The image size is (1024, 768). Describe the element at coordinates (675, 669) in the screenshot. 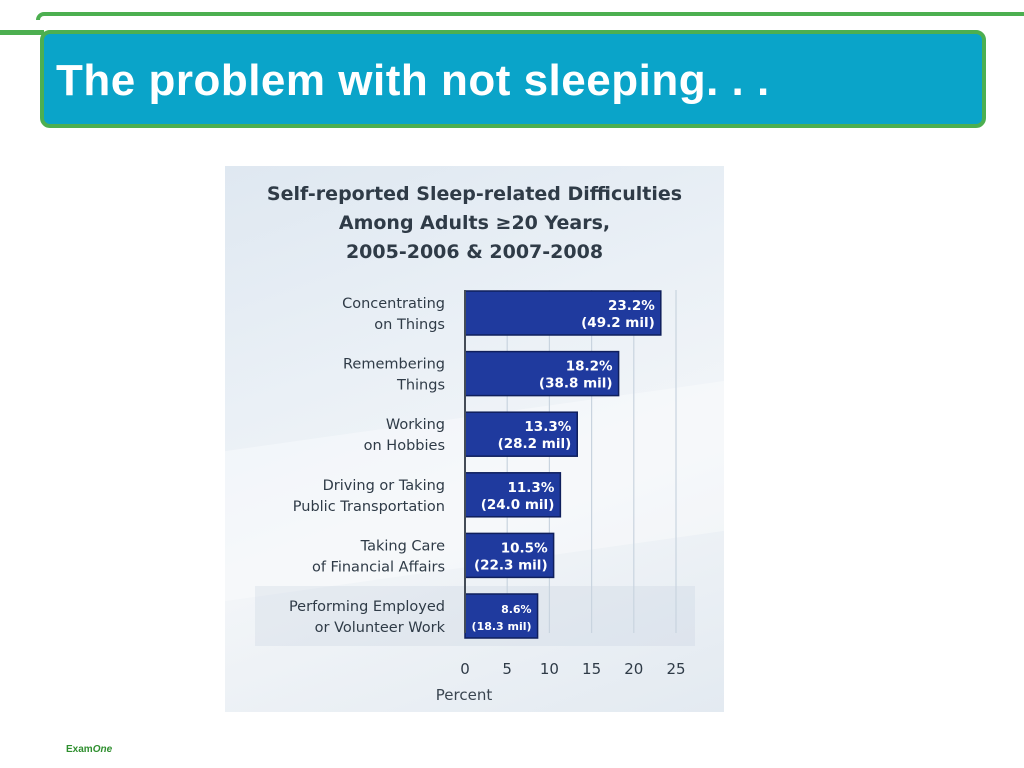

I see `x-tick-label-25: 25` at that location.